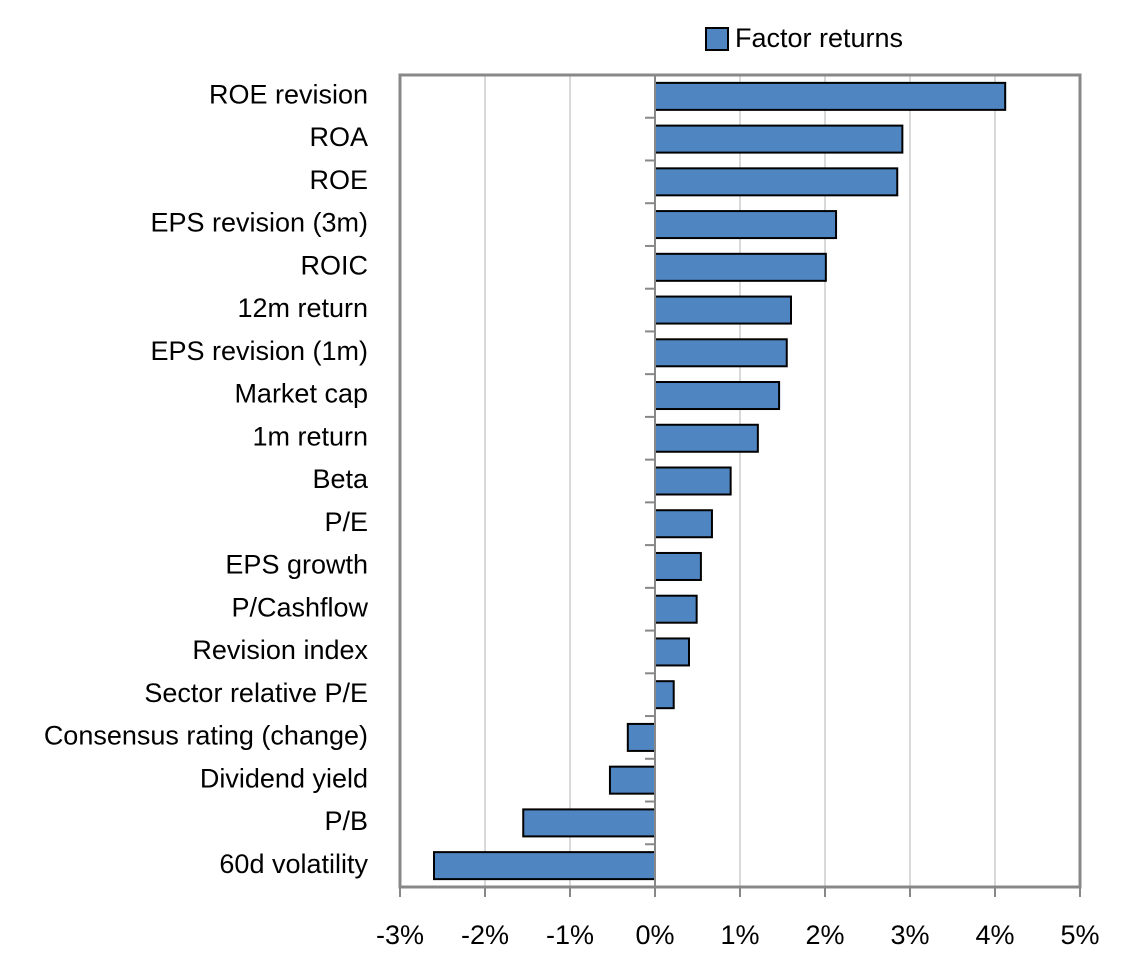 This screenshot has width=1132, height=963. Describe the element at coordinates (346, 821) in the screenshot. I see `y-tick-label: P/B` at that location.